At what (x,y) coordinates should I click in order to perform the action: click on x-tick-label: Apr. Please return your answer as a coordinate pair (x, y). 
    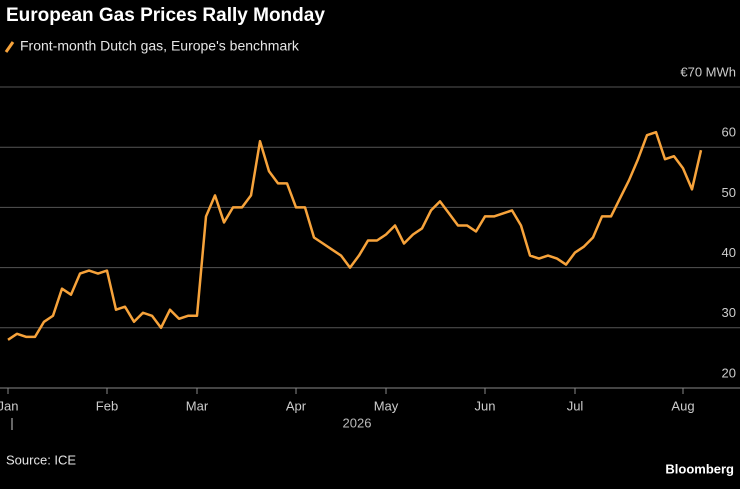
    Looking at the image, I should click on (296, 405).